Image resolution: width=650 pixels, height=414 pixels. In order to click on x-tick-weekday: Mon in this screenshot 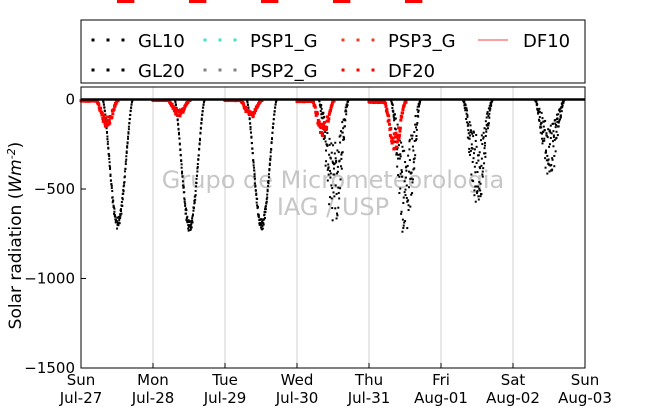, I will do `click(153, 380)`.